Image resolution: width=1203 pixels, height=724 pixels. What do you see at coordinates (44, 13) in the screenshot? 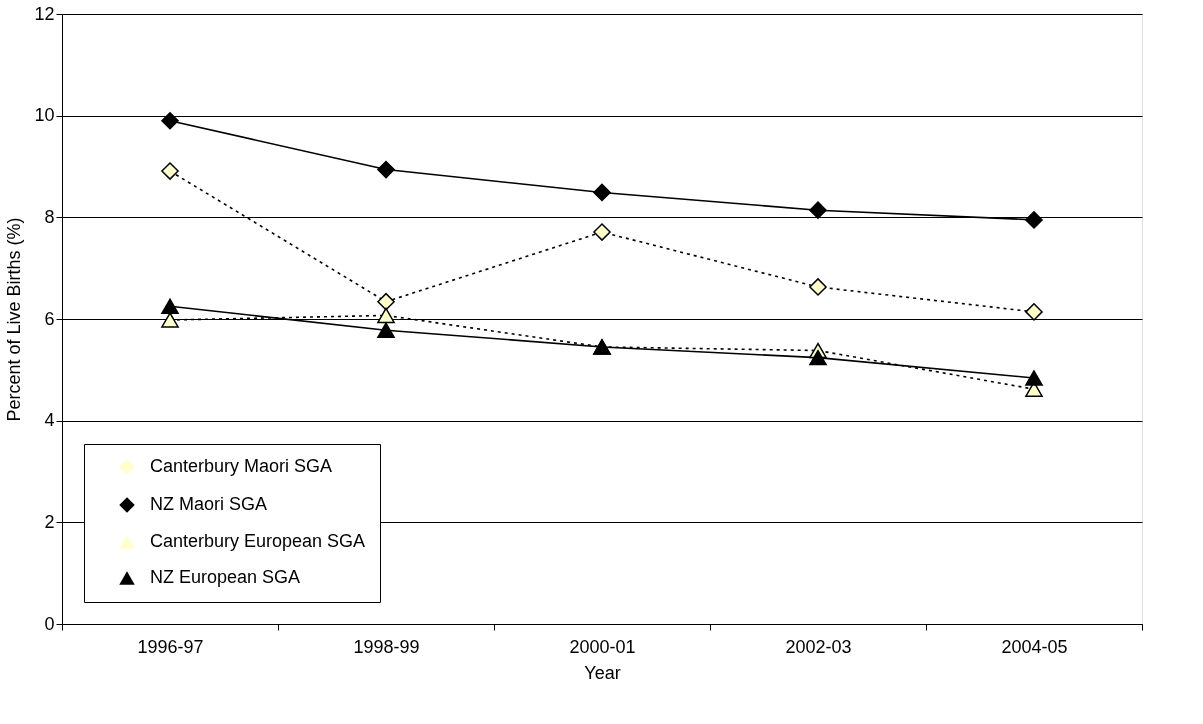
I see `y-tick-label: 12` at bounding box center [44, 13].